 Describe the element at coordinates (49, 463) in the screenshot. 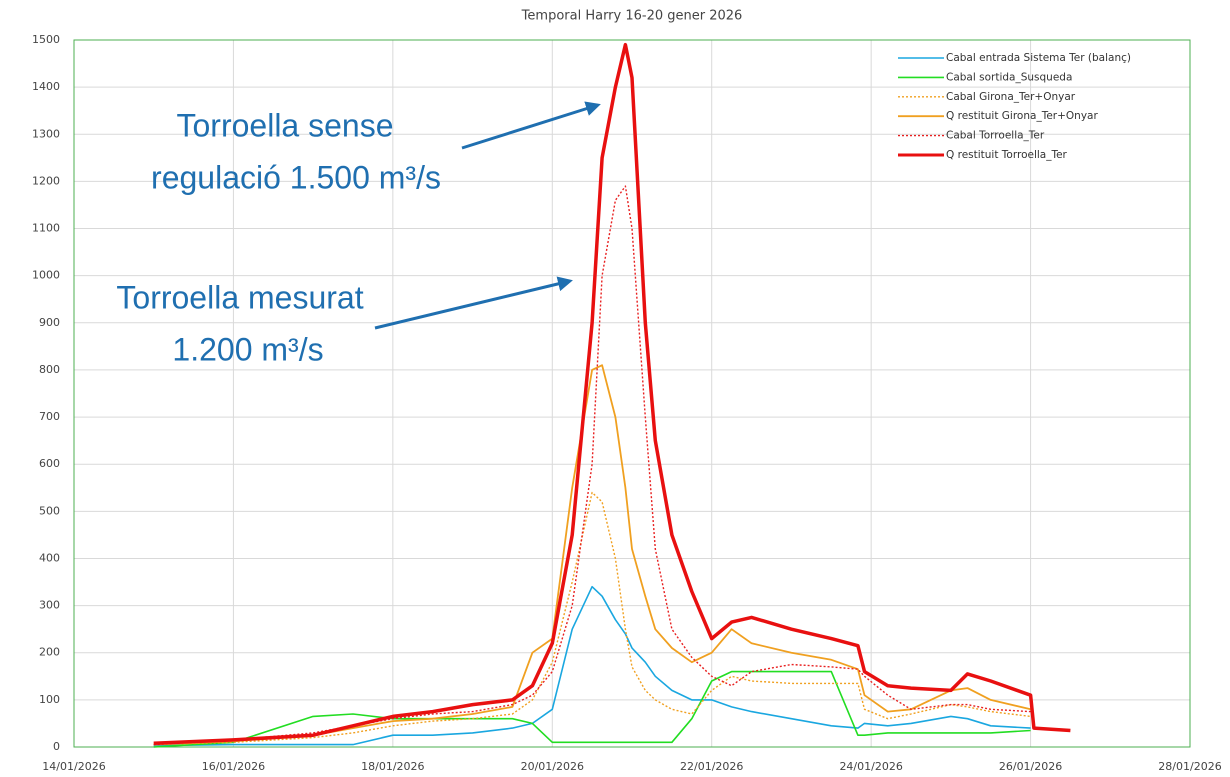

I see `y-tick-label: 600` at that location.